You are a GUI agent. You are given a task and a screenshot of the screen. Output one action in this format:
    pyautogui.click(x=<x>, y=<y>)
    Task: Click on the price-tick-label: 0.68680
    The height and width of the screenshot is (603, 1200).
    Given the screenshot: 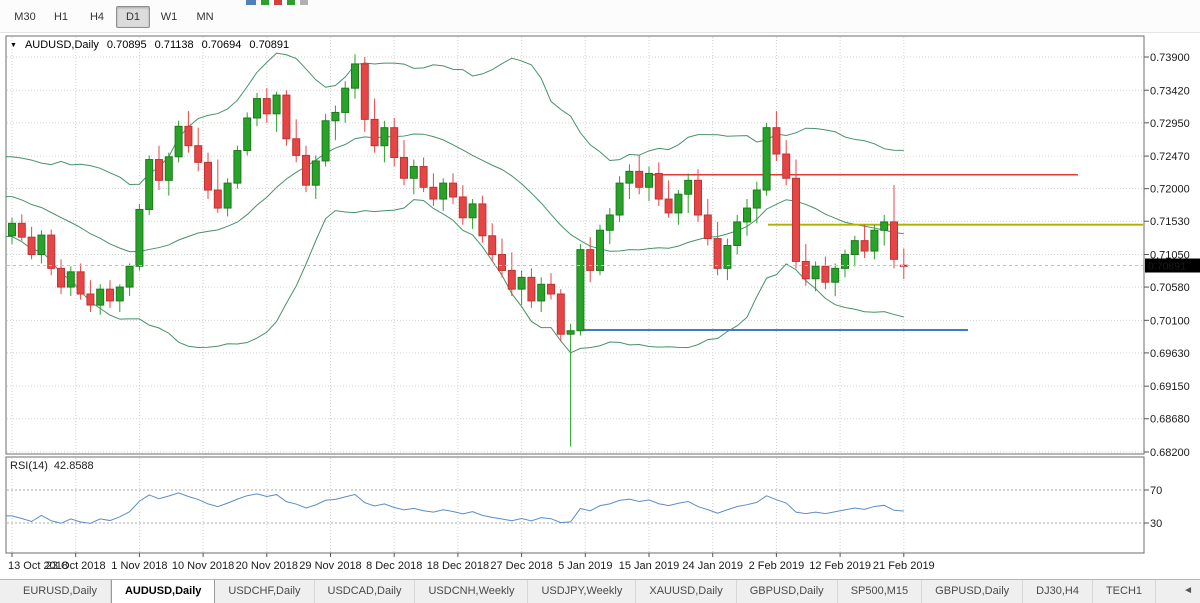 What is the action you would take?
    pyautogui.click(x=1170, y=420)
    